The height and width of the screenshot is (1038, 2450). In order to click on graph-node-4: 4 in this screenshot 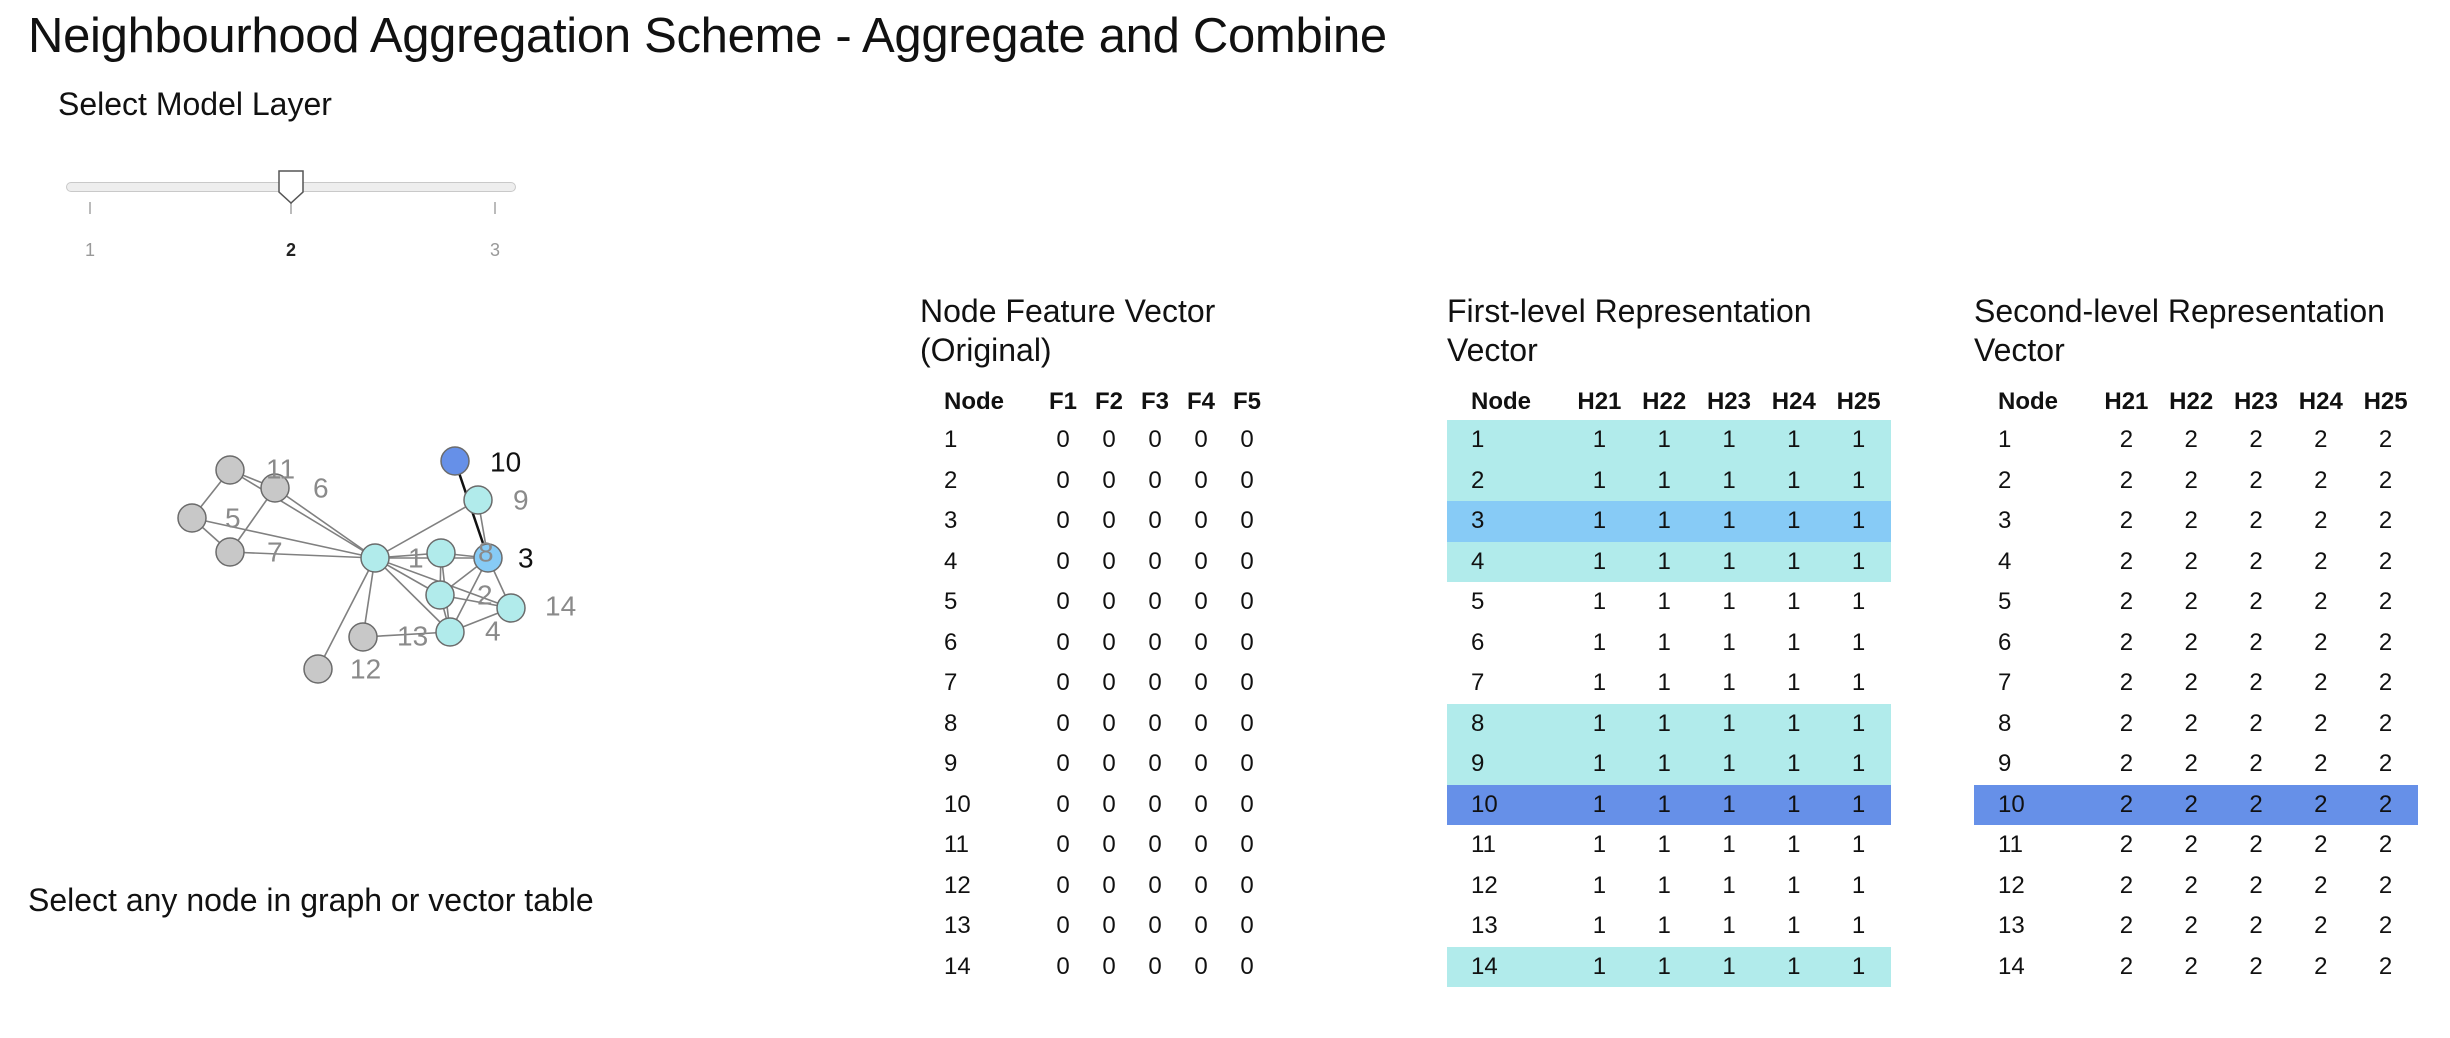, I will do `click(468, 630)`.